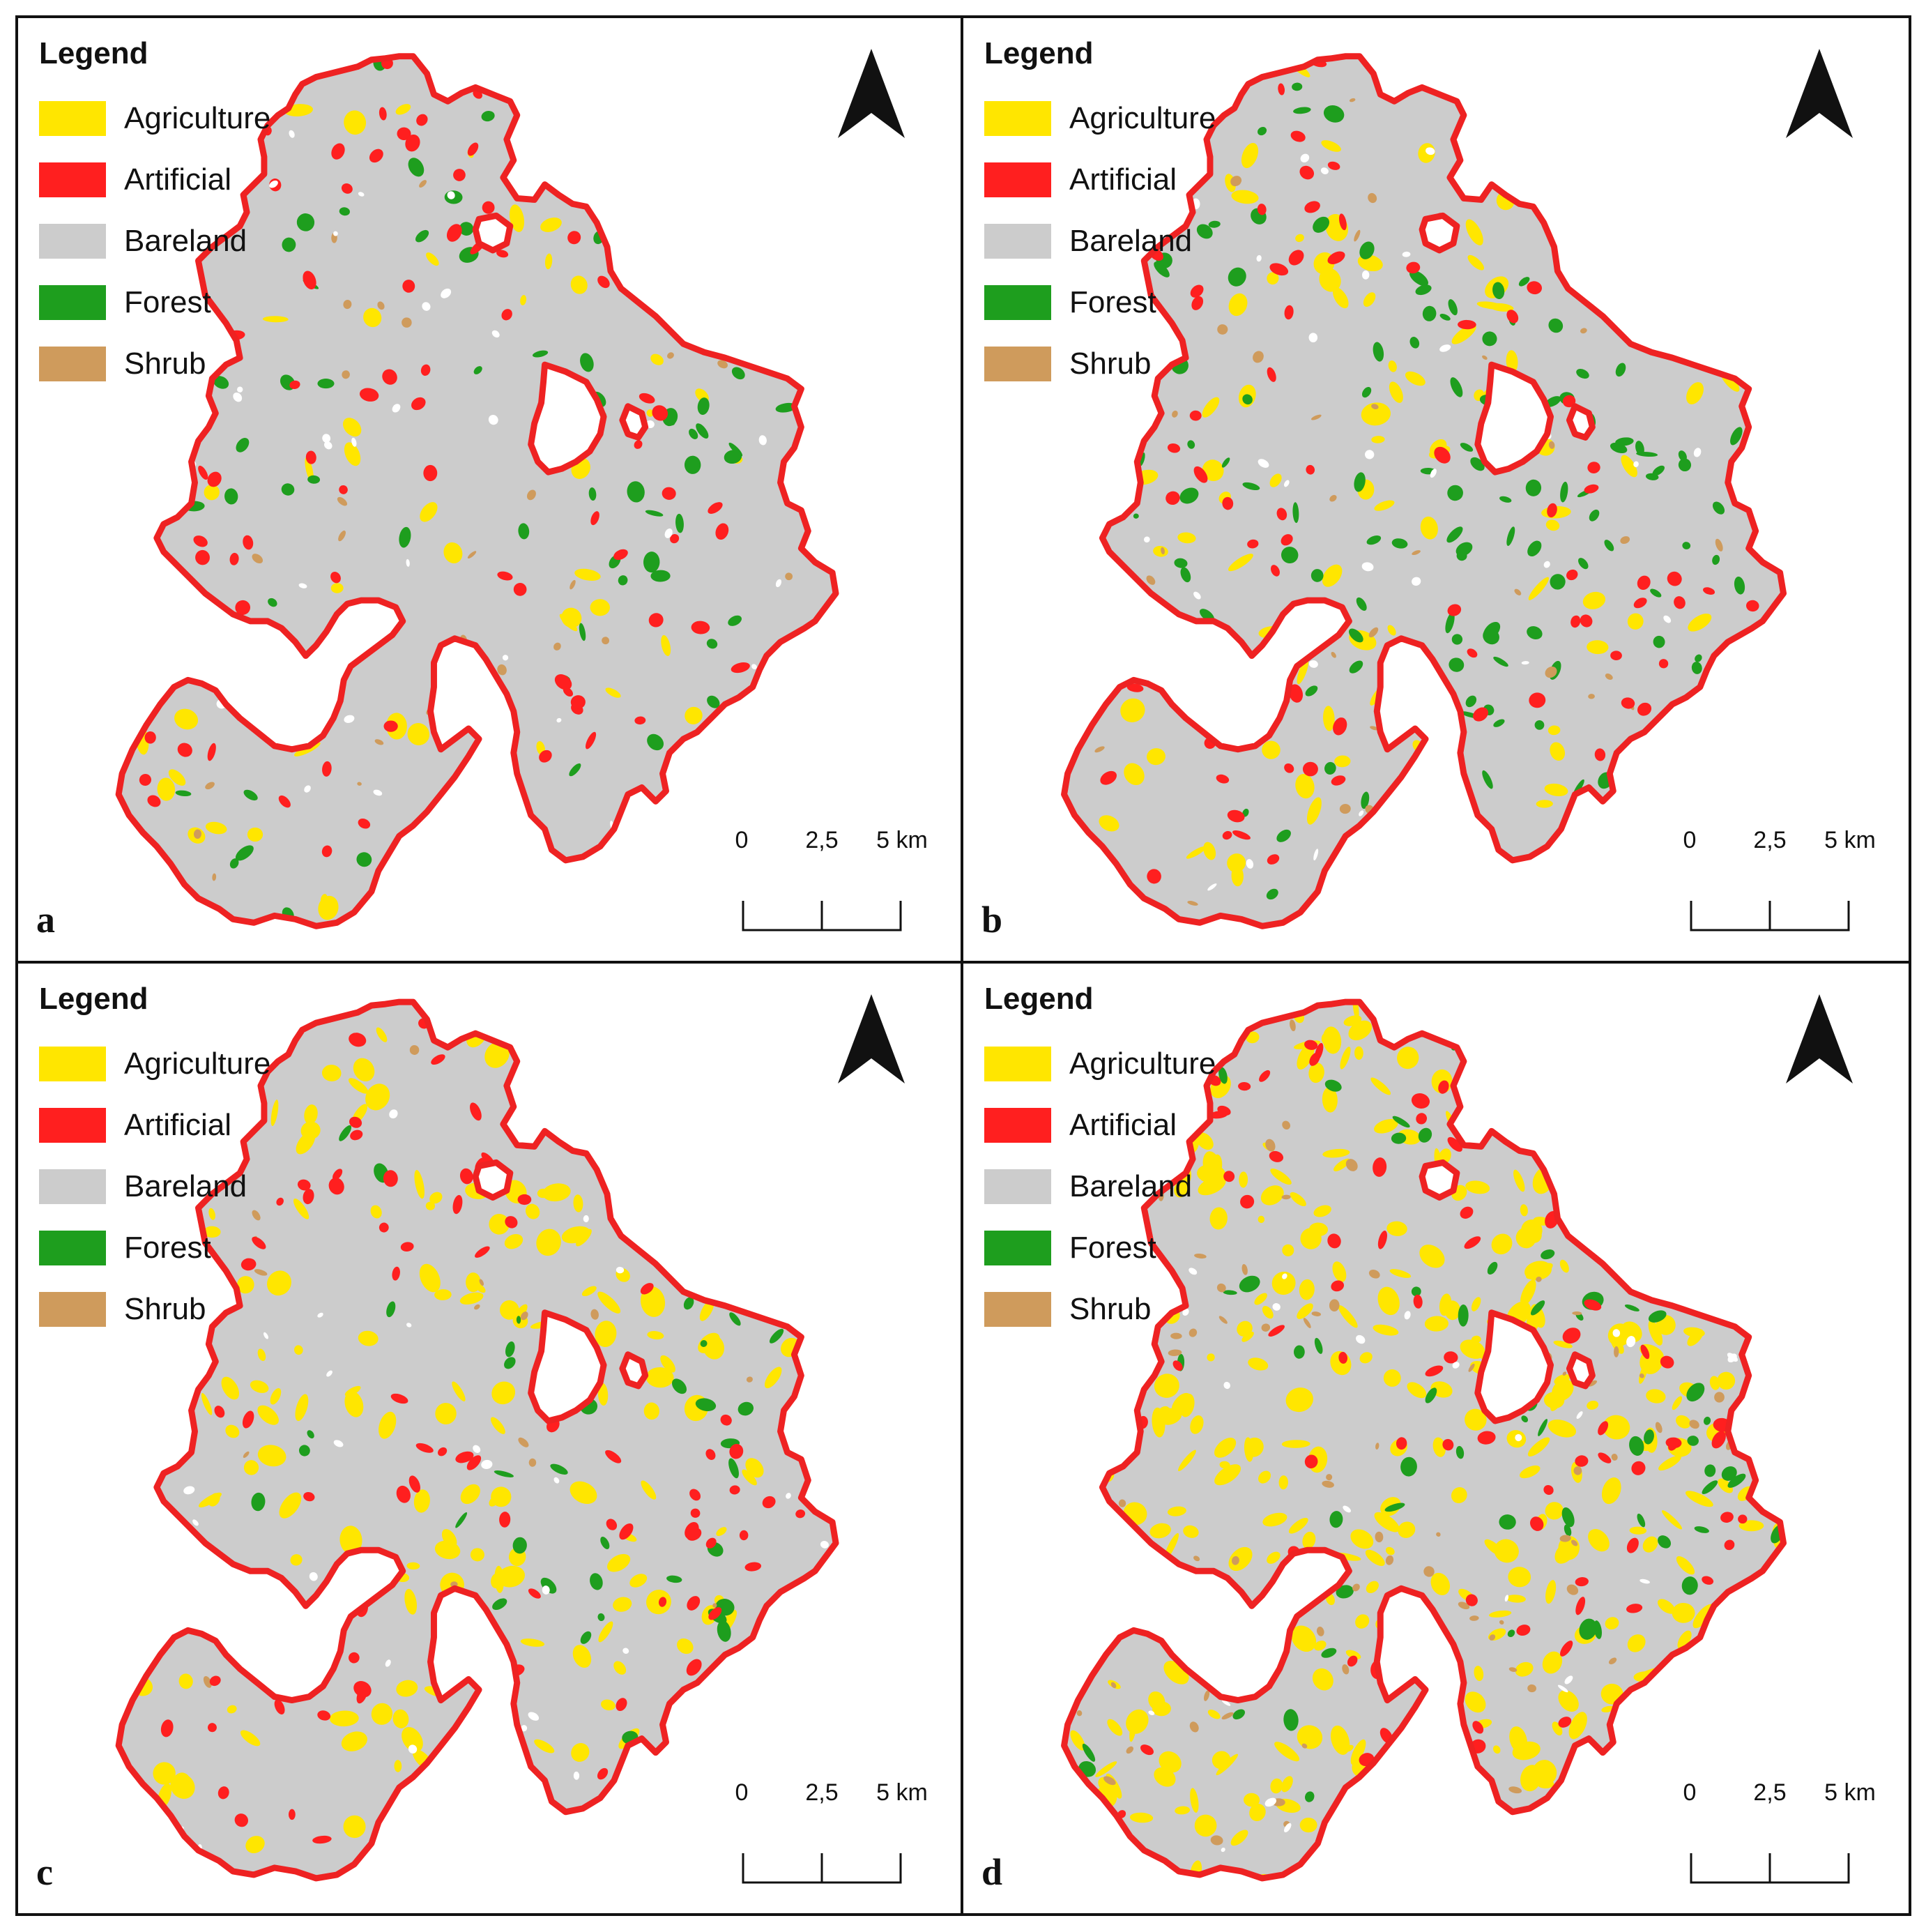 This screenshot has height=1932, width=1926. What do you see at coordinates (45, 1872) in the screenshot?
I see `panel-label: c` at bounding box center [45, 1872].